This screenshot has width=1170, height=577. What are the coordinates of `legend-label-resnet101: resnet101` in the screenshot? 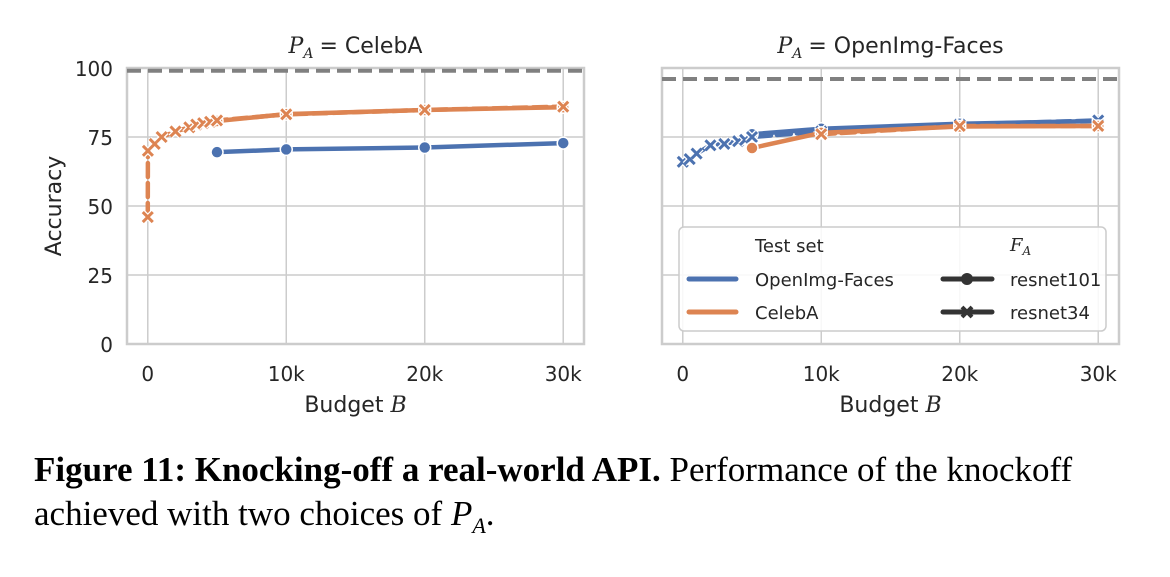 It's located at (1055, 280).